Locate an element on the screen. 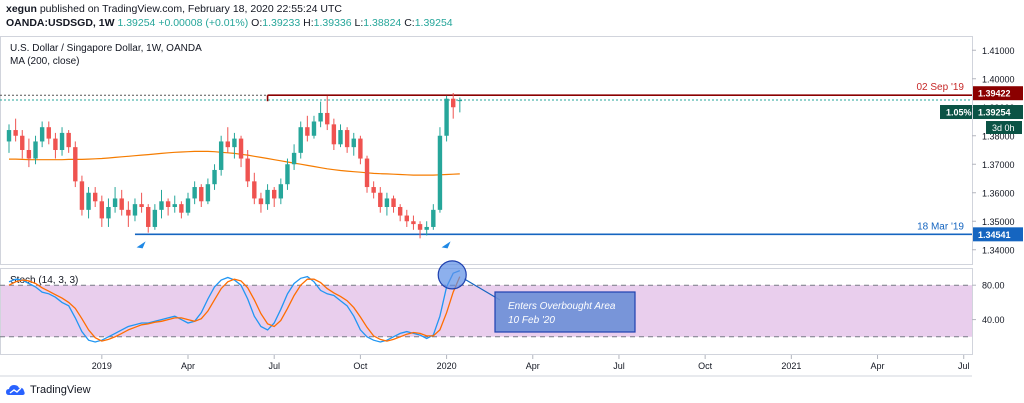  stoch-line-d is located at coordinates (234, 309).